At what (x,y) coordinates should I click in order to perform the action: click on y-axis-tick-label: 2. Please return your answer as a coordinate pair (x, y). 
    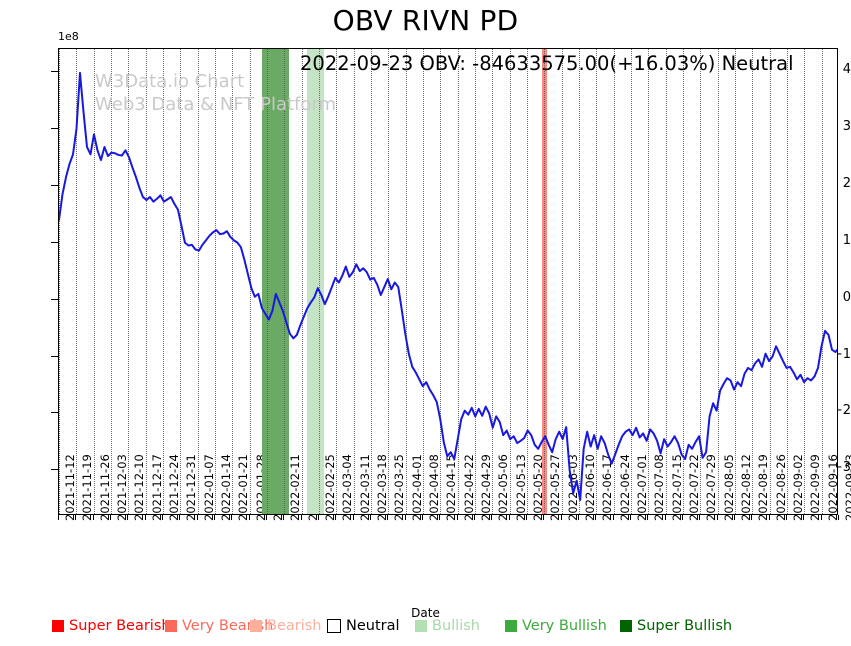
    Looking at the image, I should click on (846, 183).